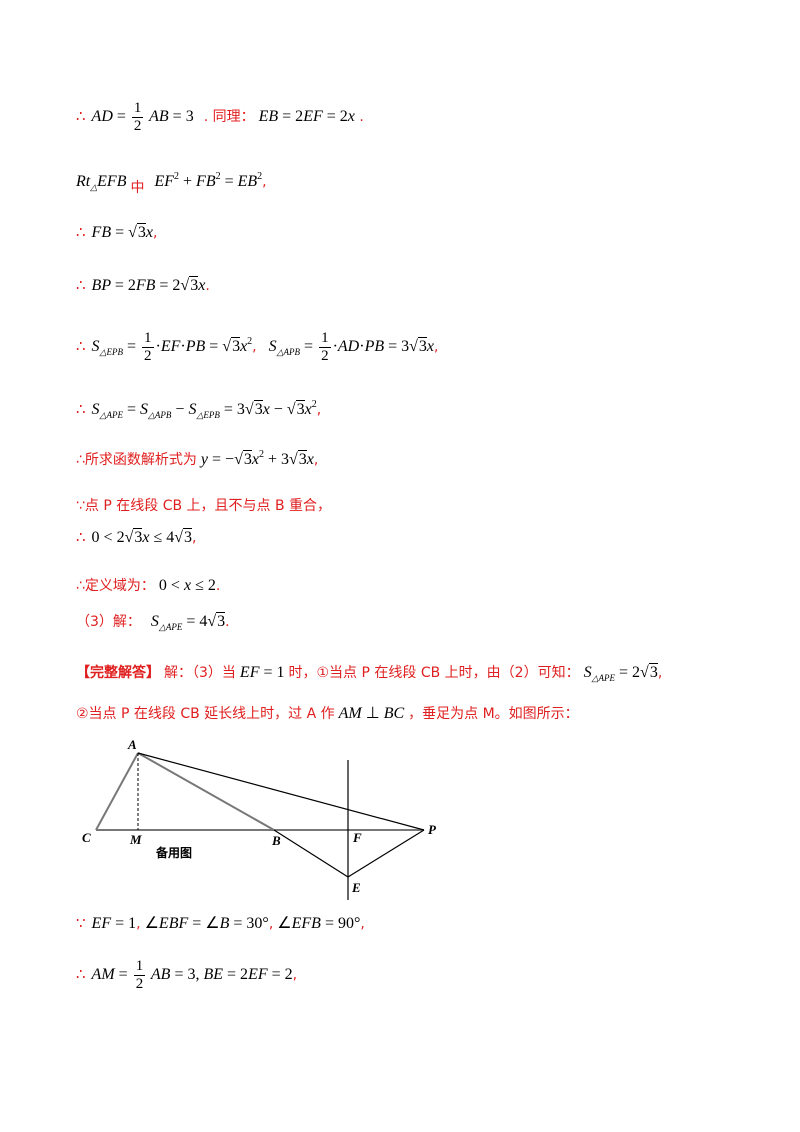 The image size is (800, 1132). Describe the element at coordinates (204, 506) in the screenshot. I see `row-condition: ∵点 P 在线段 CB 上，且不与点 B 重合，` at that location.